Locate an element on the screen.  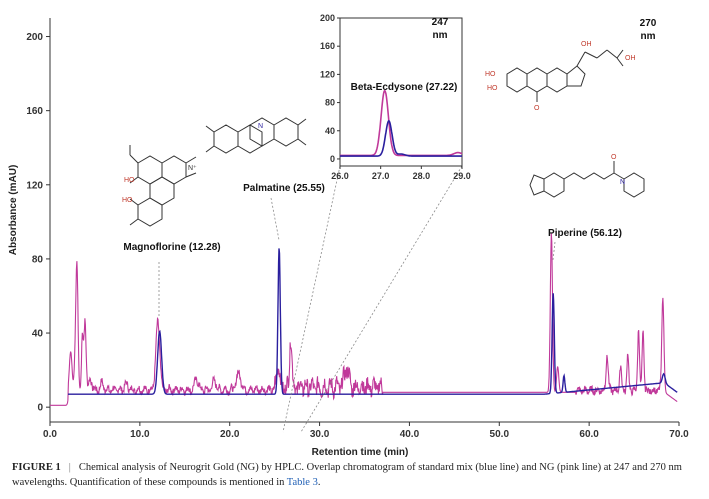
y-tick-label: 40 is located at coordinates (38, 334).